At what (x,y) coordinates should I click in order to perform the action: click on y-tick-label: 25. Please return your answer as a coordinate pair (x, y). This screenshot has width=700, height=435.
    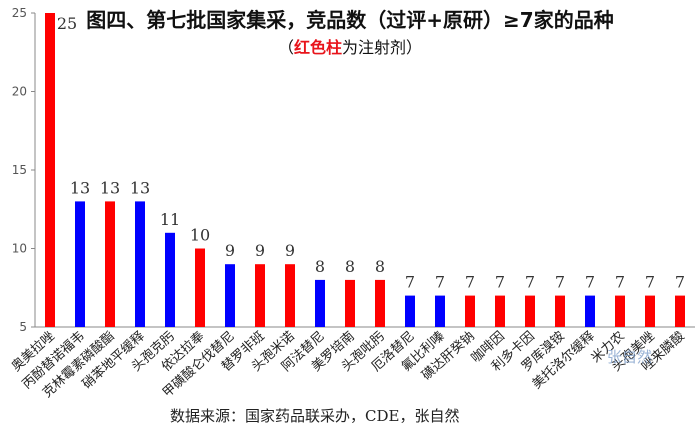
    Looking at the image, I should click on (19, 13).